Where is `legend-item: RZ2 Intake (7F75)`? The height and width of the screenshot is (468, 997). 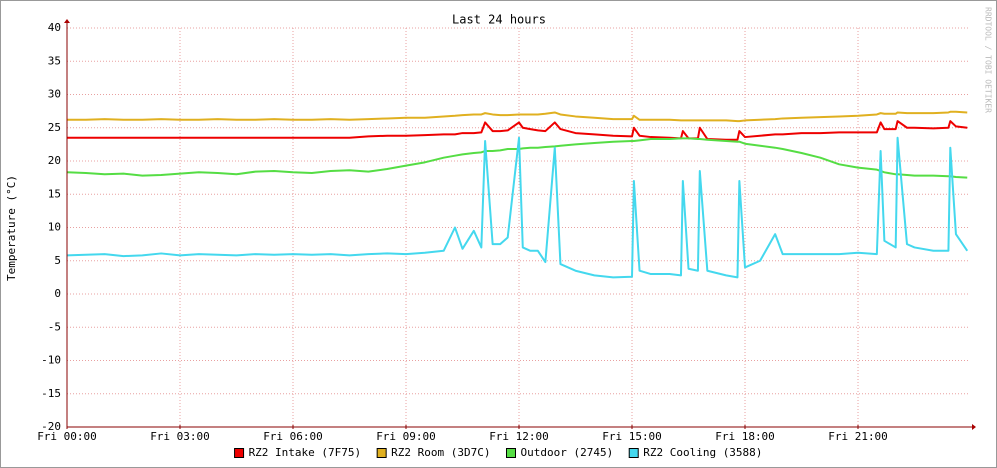
legend-item: RZ2 Intake (7F75) is located at coordinates (298, 452).